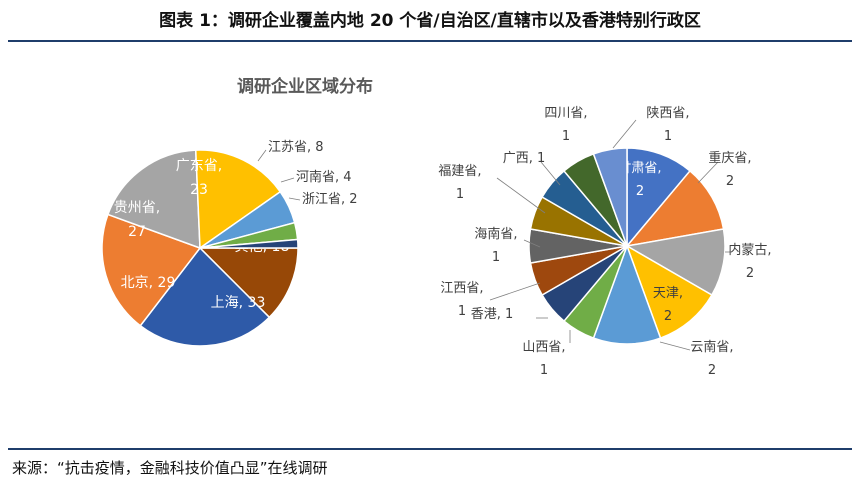 This screenshot has width=860, height=492. Describe the element at coordinates (296, 147) in the screenshot. I see `slice-label-0-5: 江苏省, 8` at that location.